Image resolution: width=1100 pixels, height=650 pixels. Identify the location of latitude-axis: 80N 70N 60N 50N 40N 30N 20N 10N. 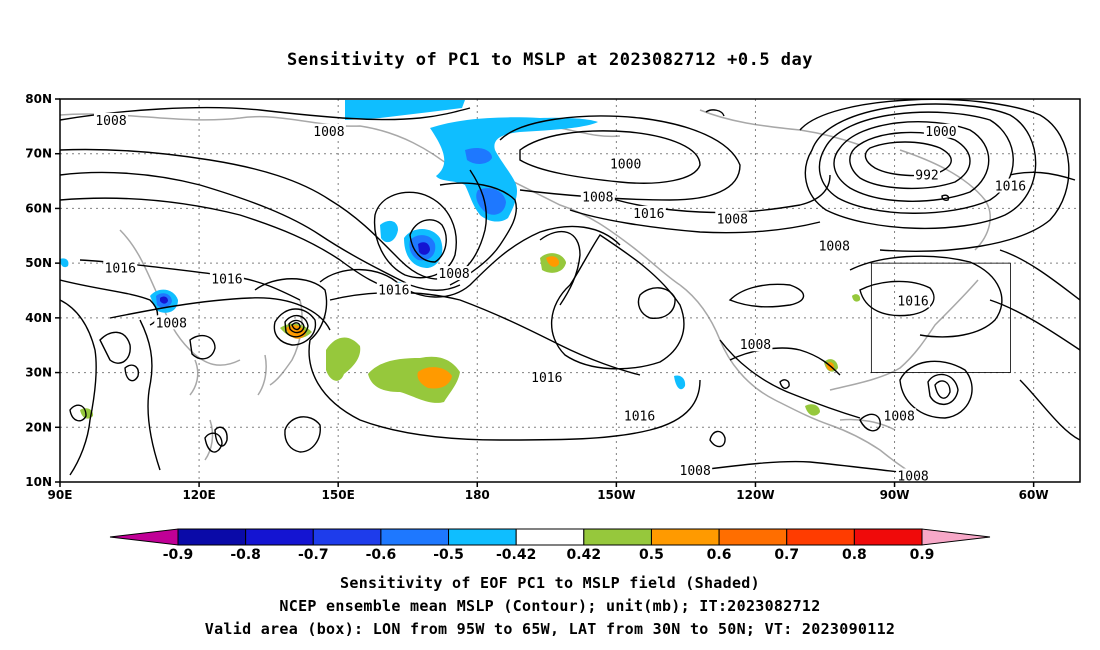
(42, 290).